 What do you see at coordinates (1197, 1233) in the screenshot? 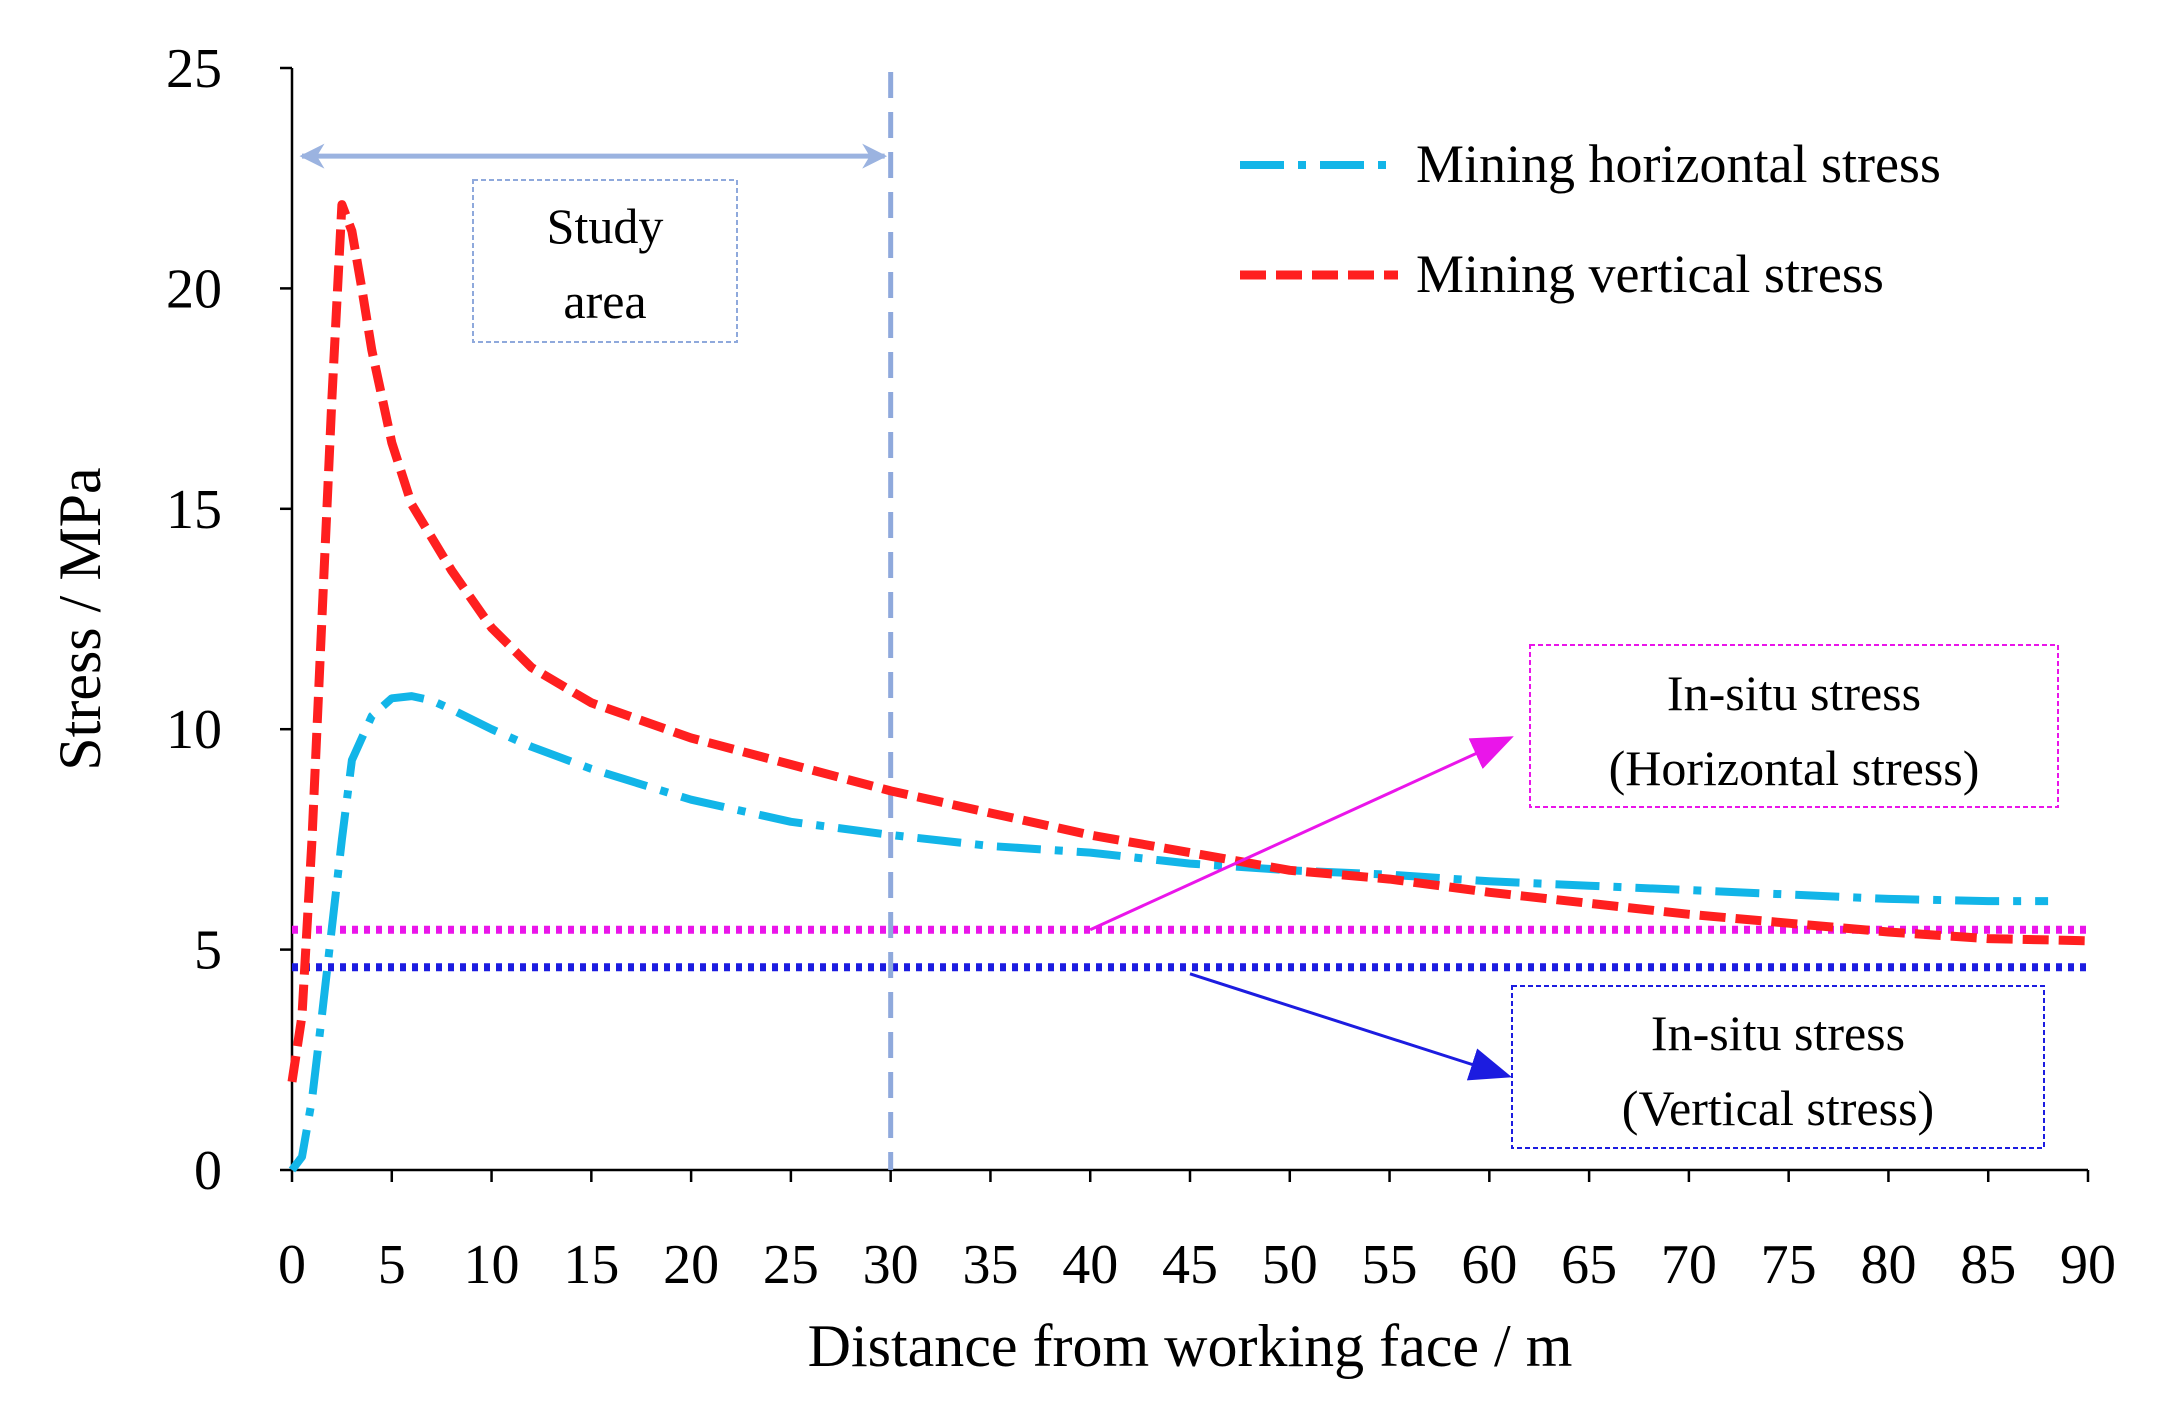
I see `x-ticks: 0 5 10 15 20 25 30 35 40 45 50 55 60 65 70 75 80 85 90` at bounding box center [1197, 1233].